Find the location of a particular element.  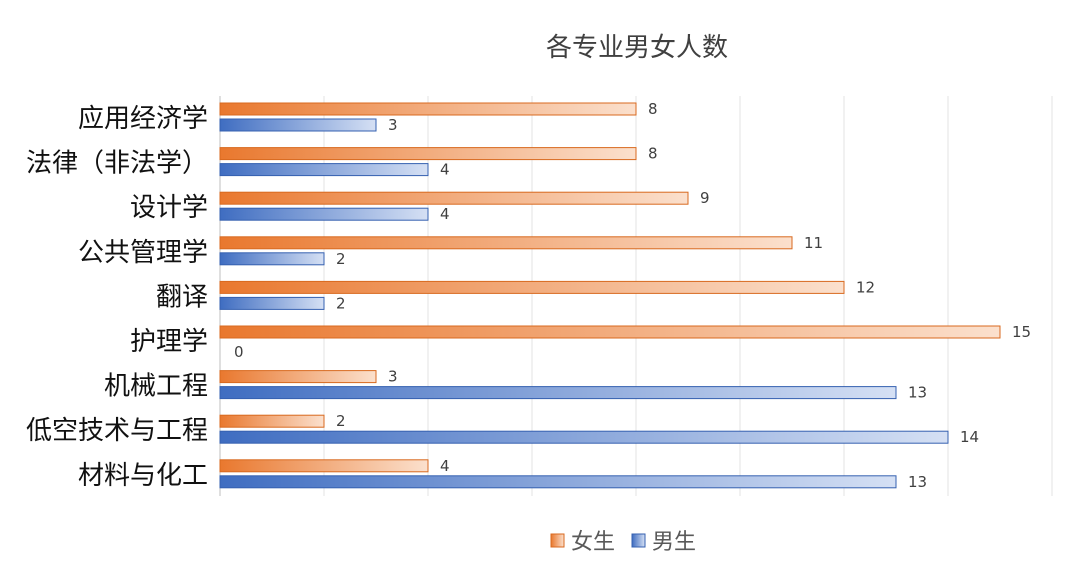

category-label: 公共管理学 is located at coordinates (143, 253).